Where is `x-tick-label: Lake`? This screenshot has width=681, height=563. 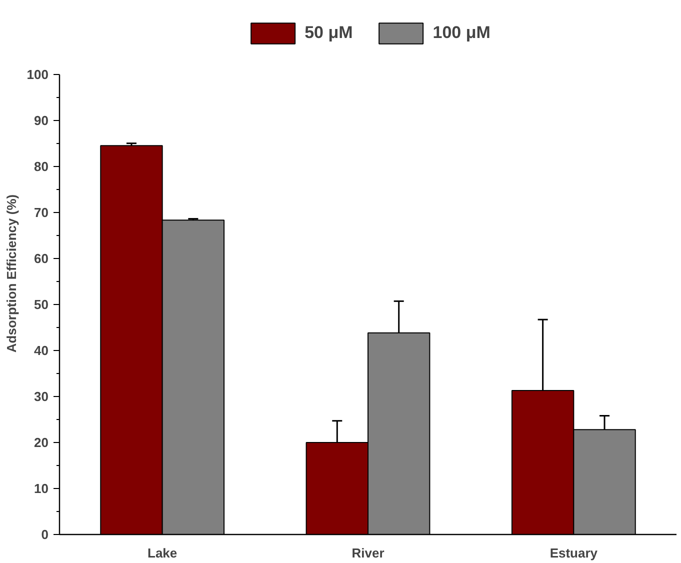
x-tick-label: Lake is located at coordinates (163, 553).